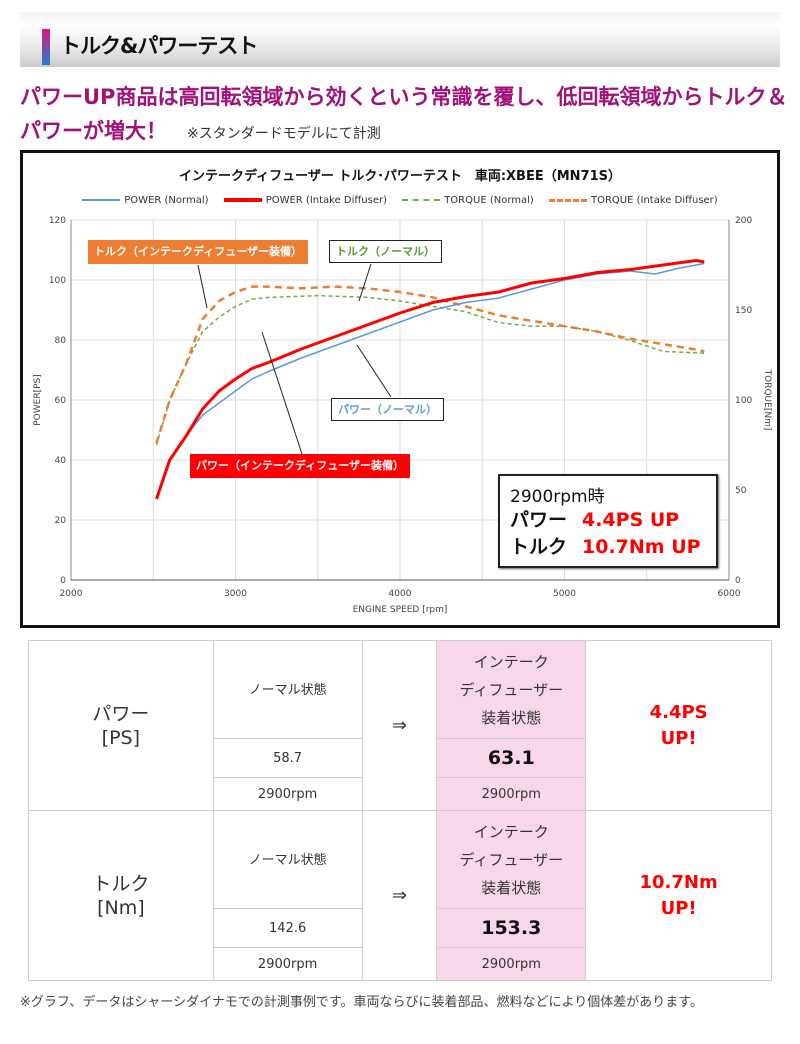 Image resolution: width=800 pixels, height=1044 pixels. Describe the element at coordinates (61, 341) in the screenshot. I see `y-tick-label: 80` at that location.